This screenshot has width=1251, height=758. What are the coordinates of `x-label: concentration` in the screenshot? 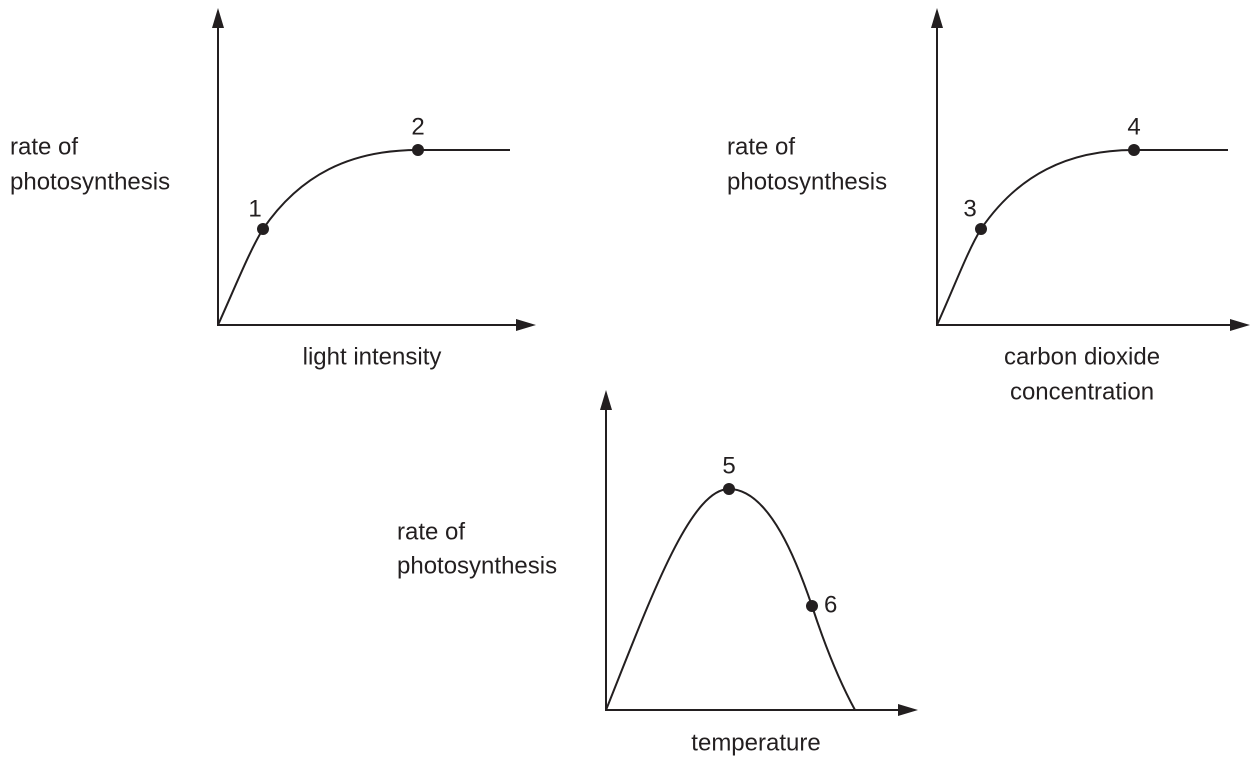 It's located at (1082, 391).